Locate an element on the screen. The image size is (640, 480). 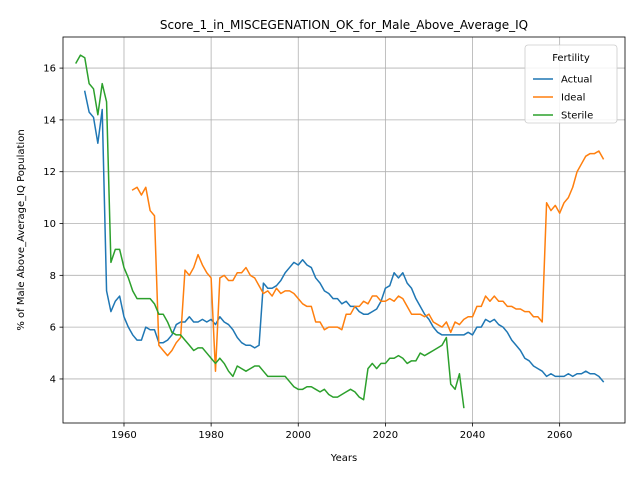
legend-box is located at coordinates (571, 84).